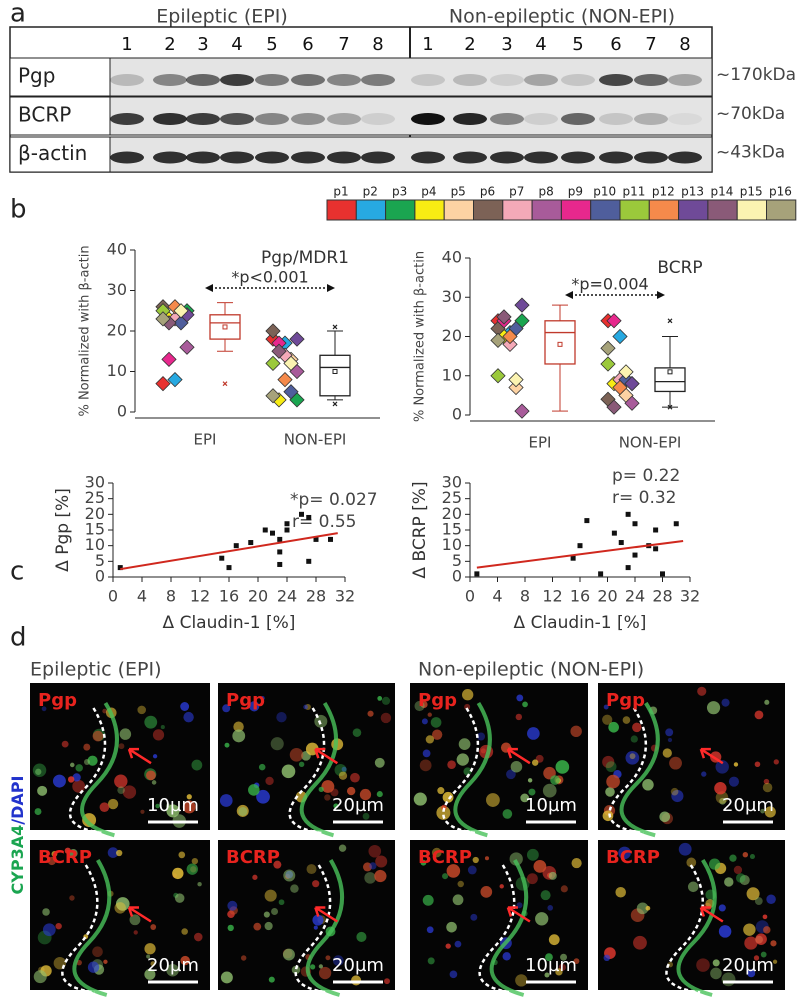  Describe the element at coordinates (36, 76) in the screenshot. I see `row-label: Pgp` at that location.